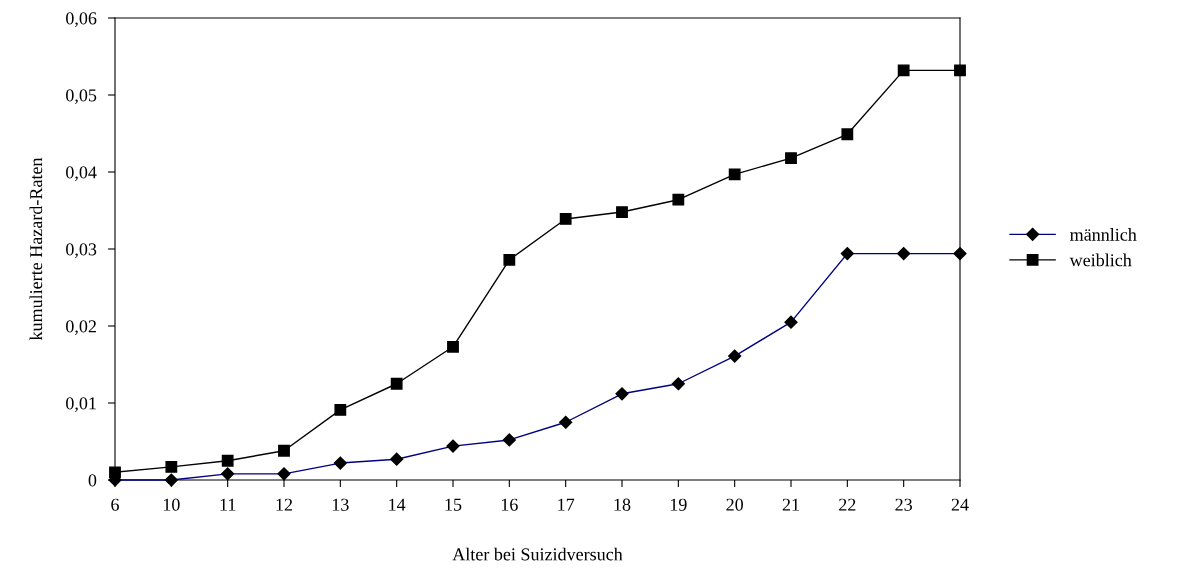 The height and width of the screenshot is (581, 1184). Describe the element at coordinates (678, 504) in the screenshot. I see `x-tick-label: 19` at that location.